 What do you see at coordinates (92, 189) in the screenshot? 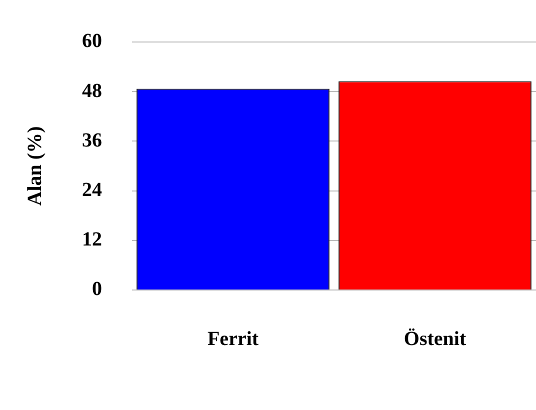
I see `y-tick-label: 24` at bounding box center [92, 189].